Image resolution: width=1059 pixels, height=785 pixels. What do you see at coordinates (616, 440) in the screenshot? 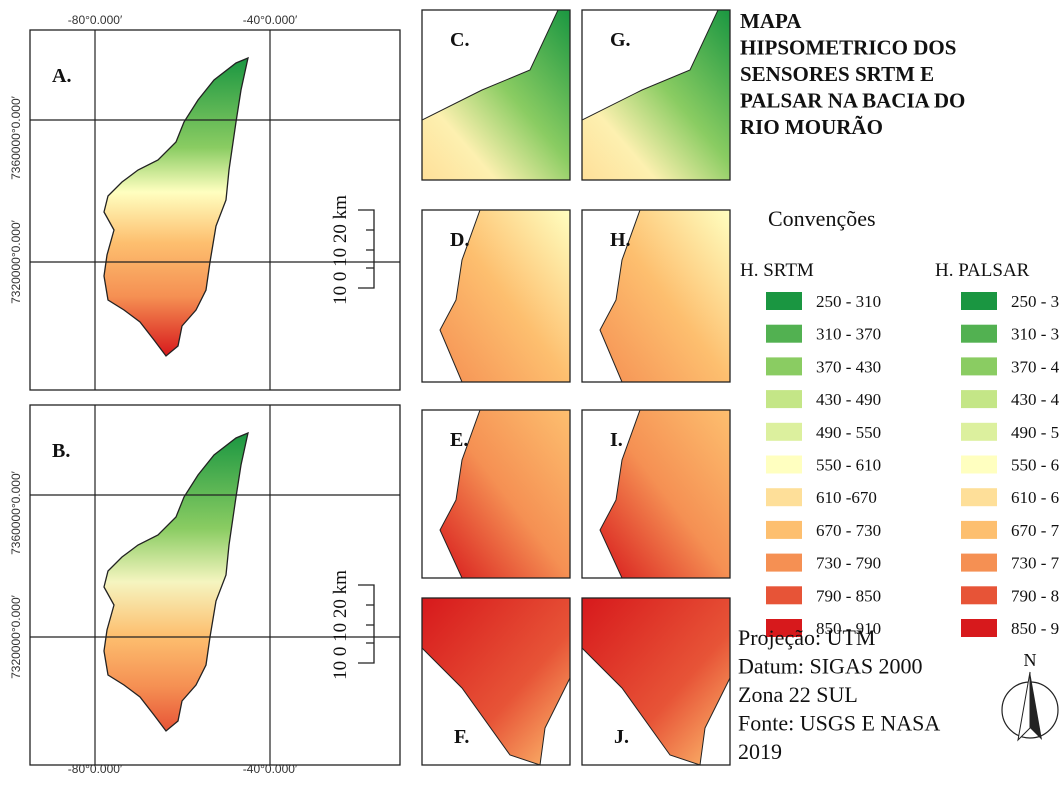
I see `inset-label: I.` at bounding box center [616, 440].